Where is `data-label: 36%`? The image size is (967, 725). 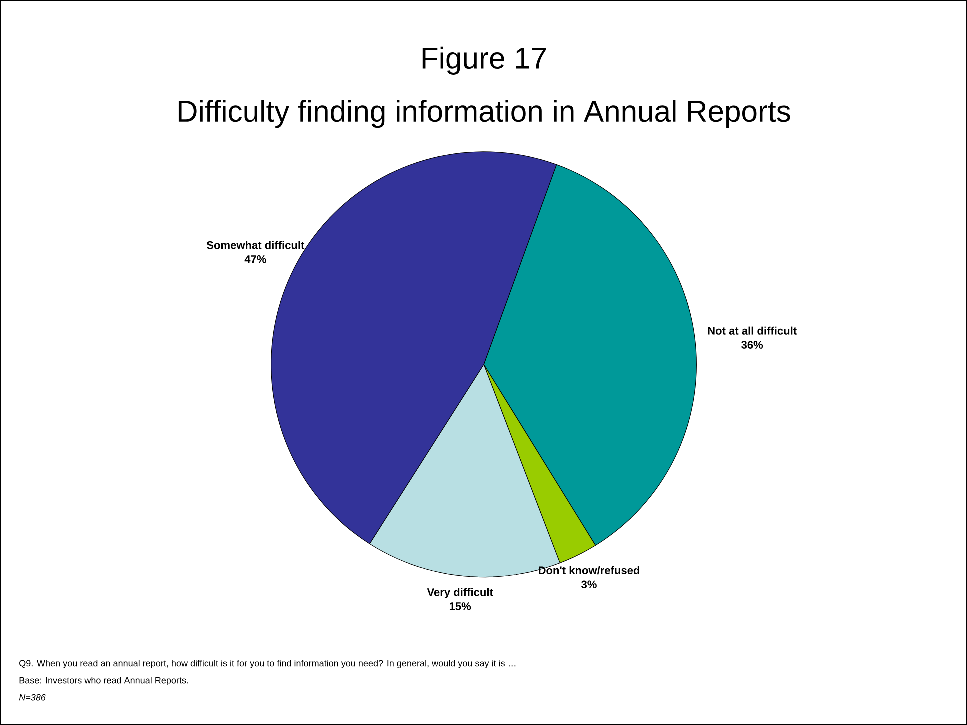
data-label: 36% is located at coordinates (753, 345).